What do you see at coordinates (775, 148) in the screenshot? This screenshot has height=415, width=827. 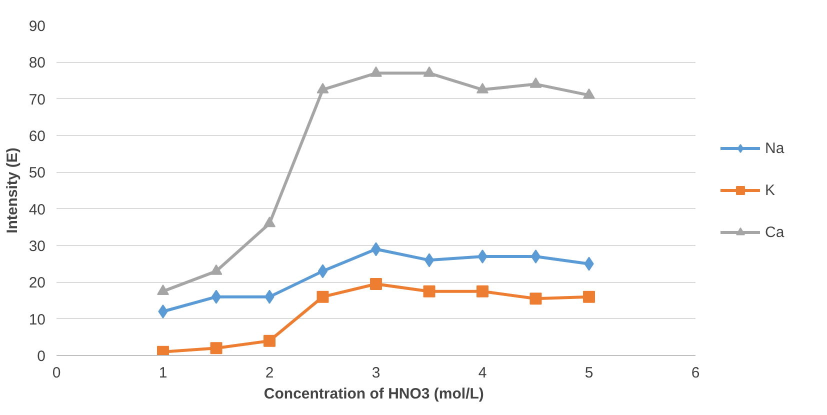 I see `legend-label: Na` at bounding box center [775, 148].